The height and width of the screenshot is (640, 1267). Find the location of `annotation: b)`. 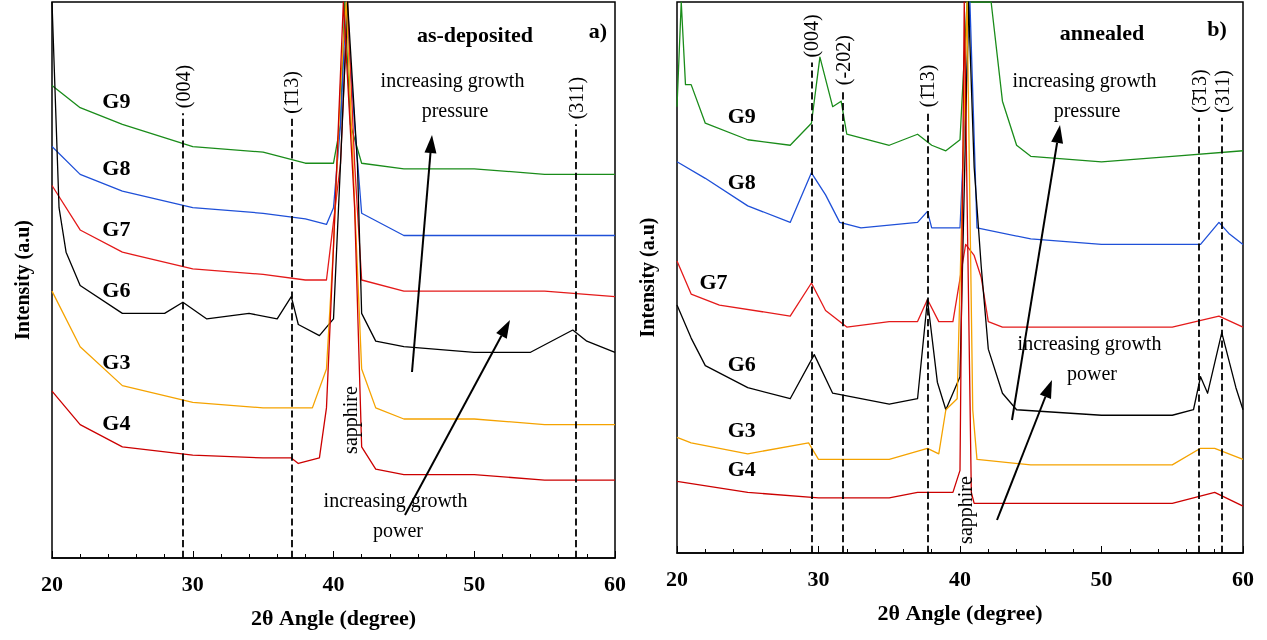

annotation: b) is located at coordinates (1217, 28).